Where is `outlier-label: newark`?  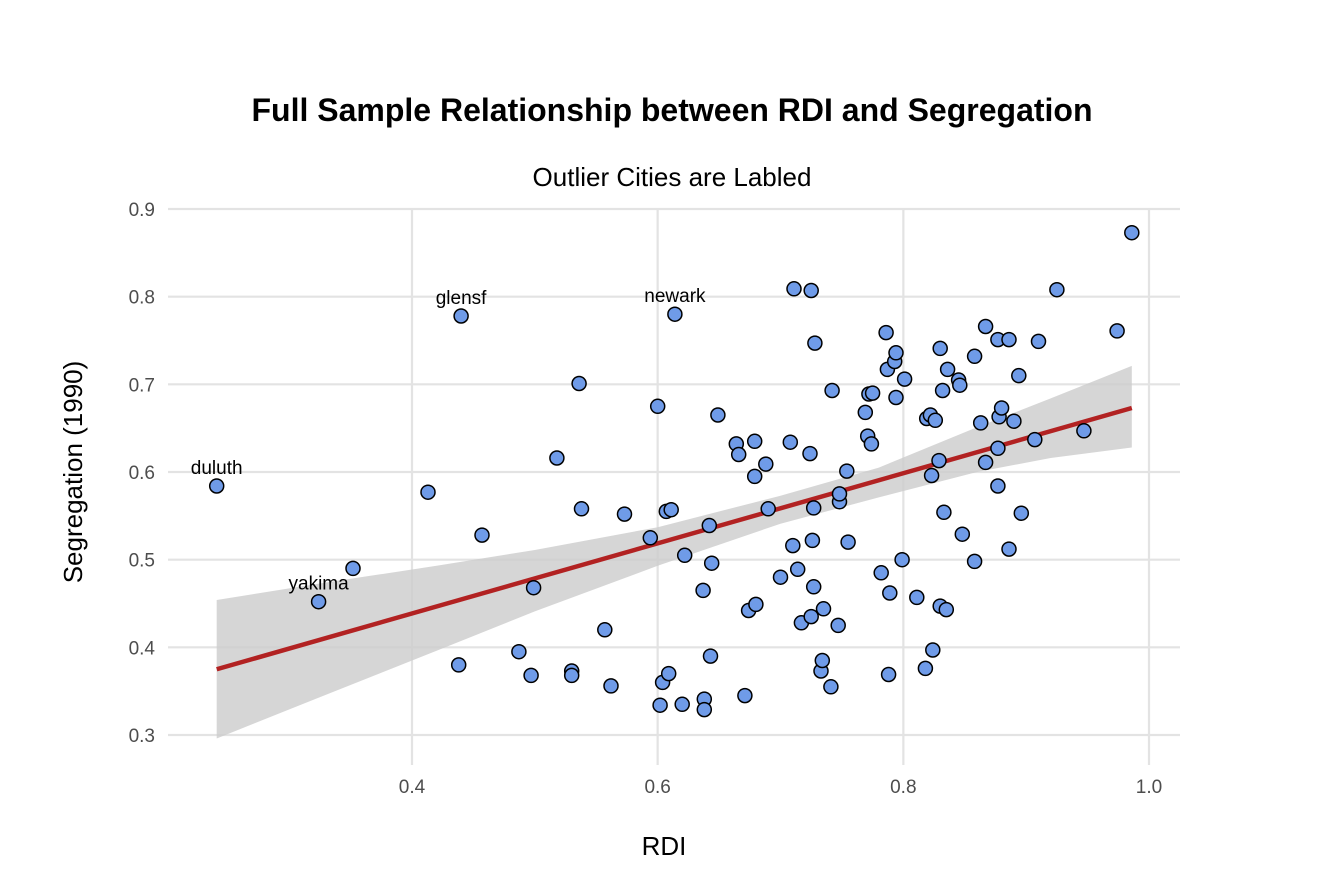
outlier-label: newark is located at coordinates (675, 296).